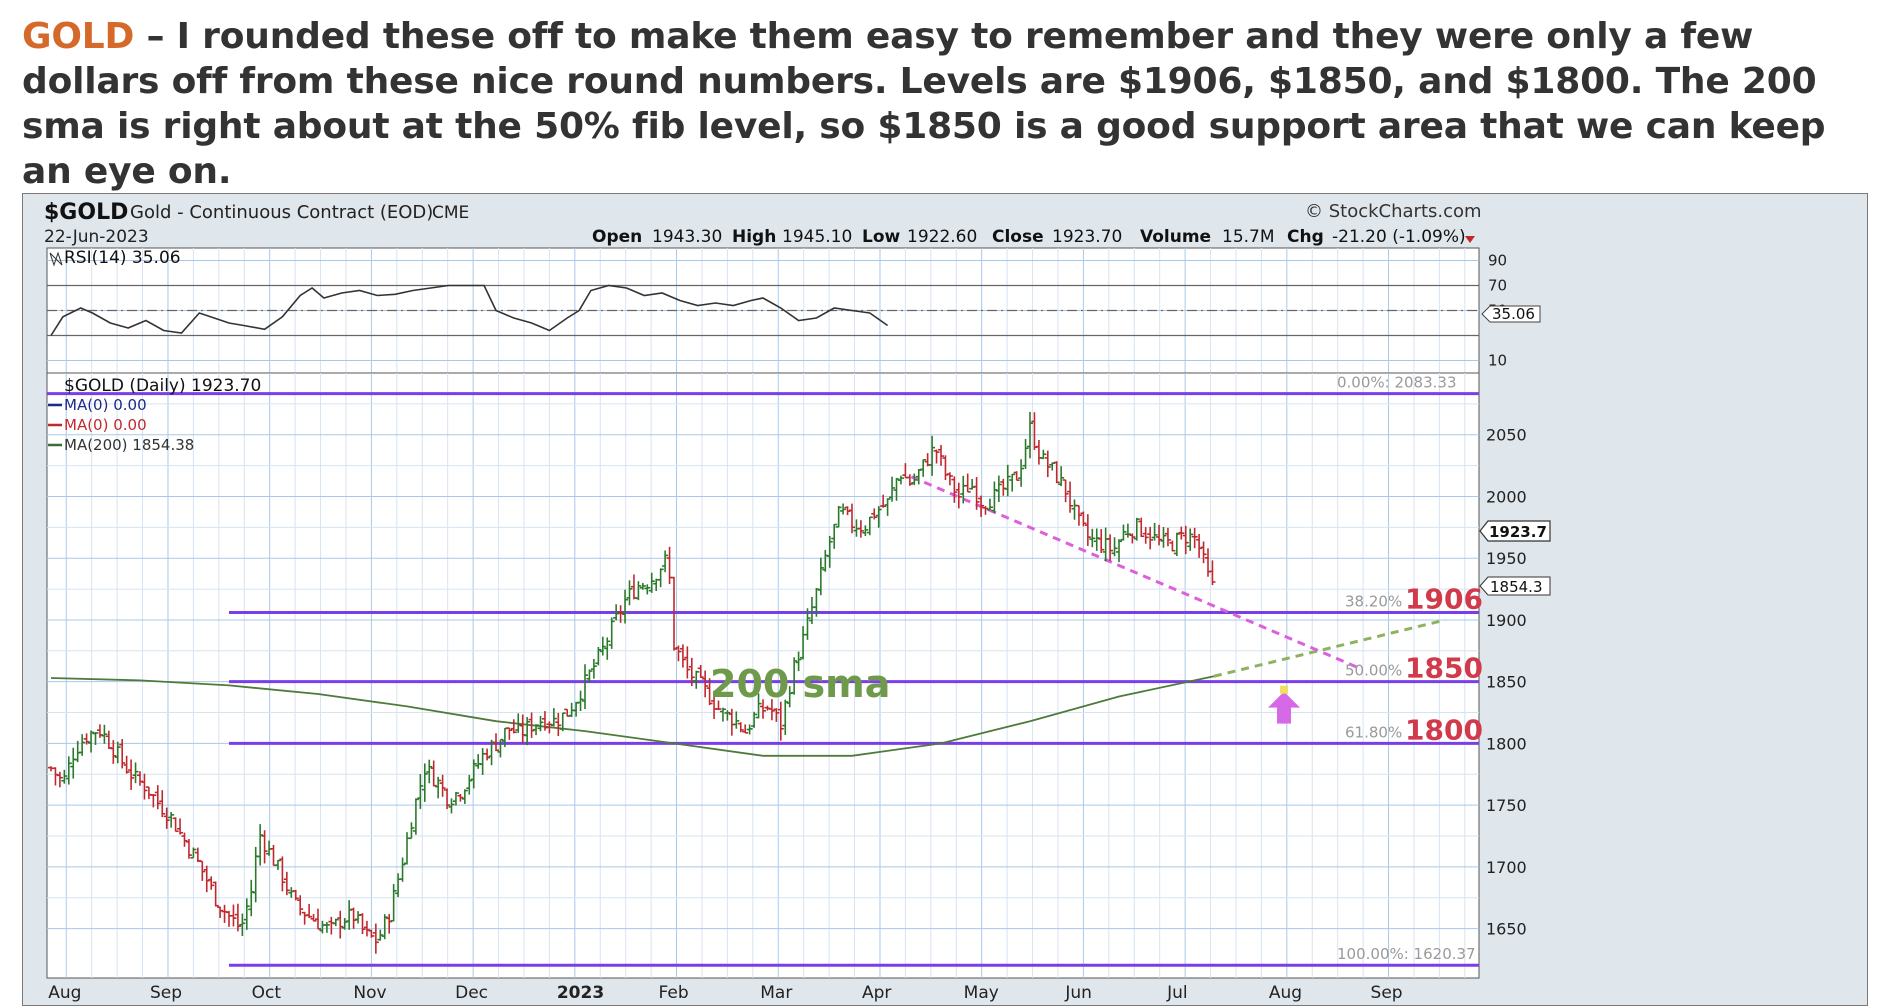  I want to click on open-label: Open, so click(617, 237).